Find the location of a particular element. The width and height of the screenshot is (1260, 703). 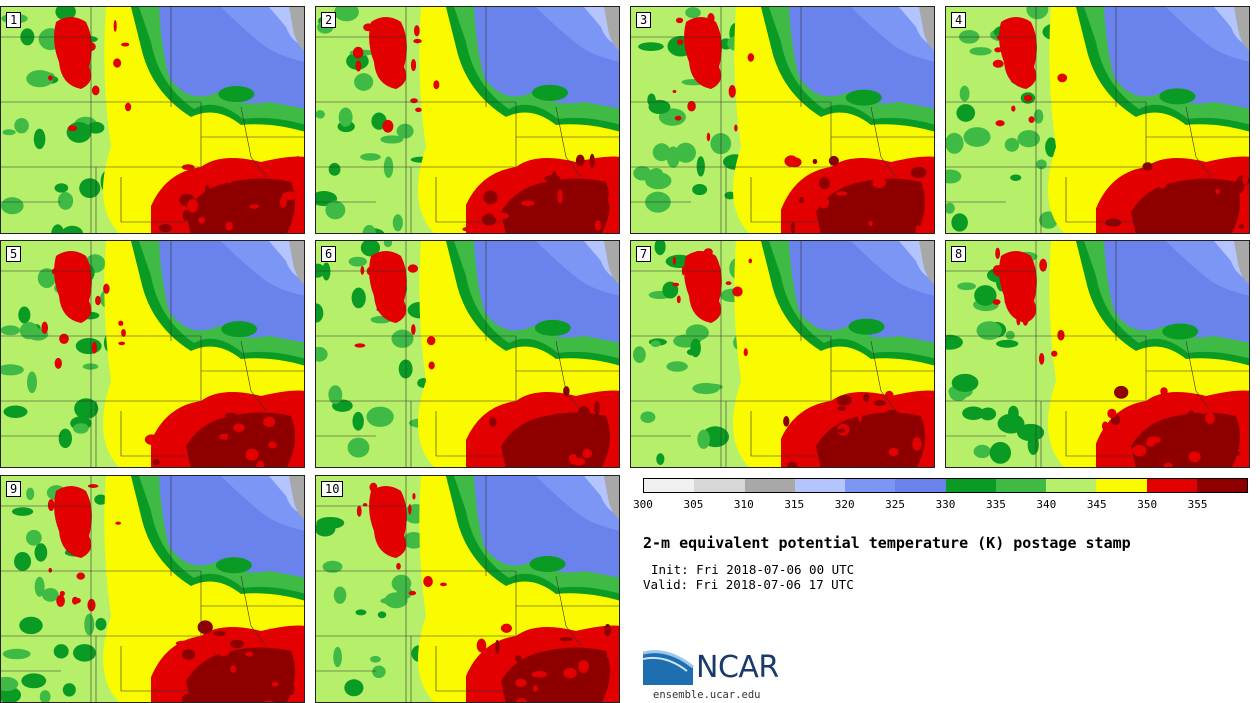

colorbar-tick-label: 355 is located at coordinates (1197, 504).